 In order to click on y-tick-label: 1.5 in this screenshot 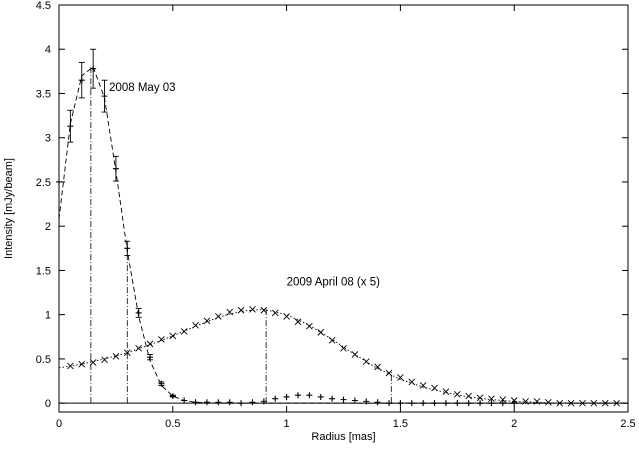, I will do `click(43, 271)`.